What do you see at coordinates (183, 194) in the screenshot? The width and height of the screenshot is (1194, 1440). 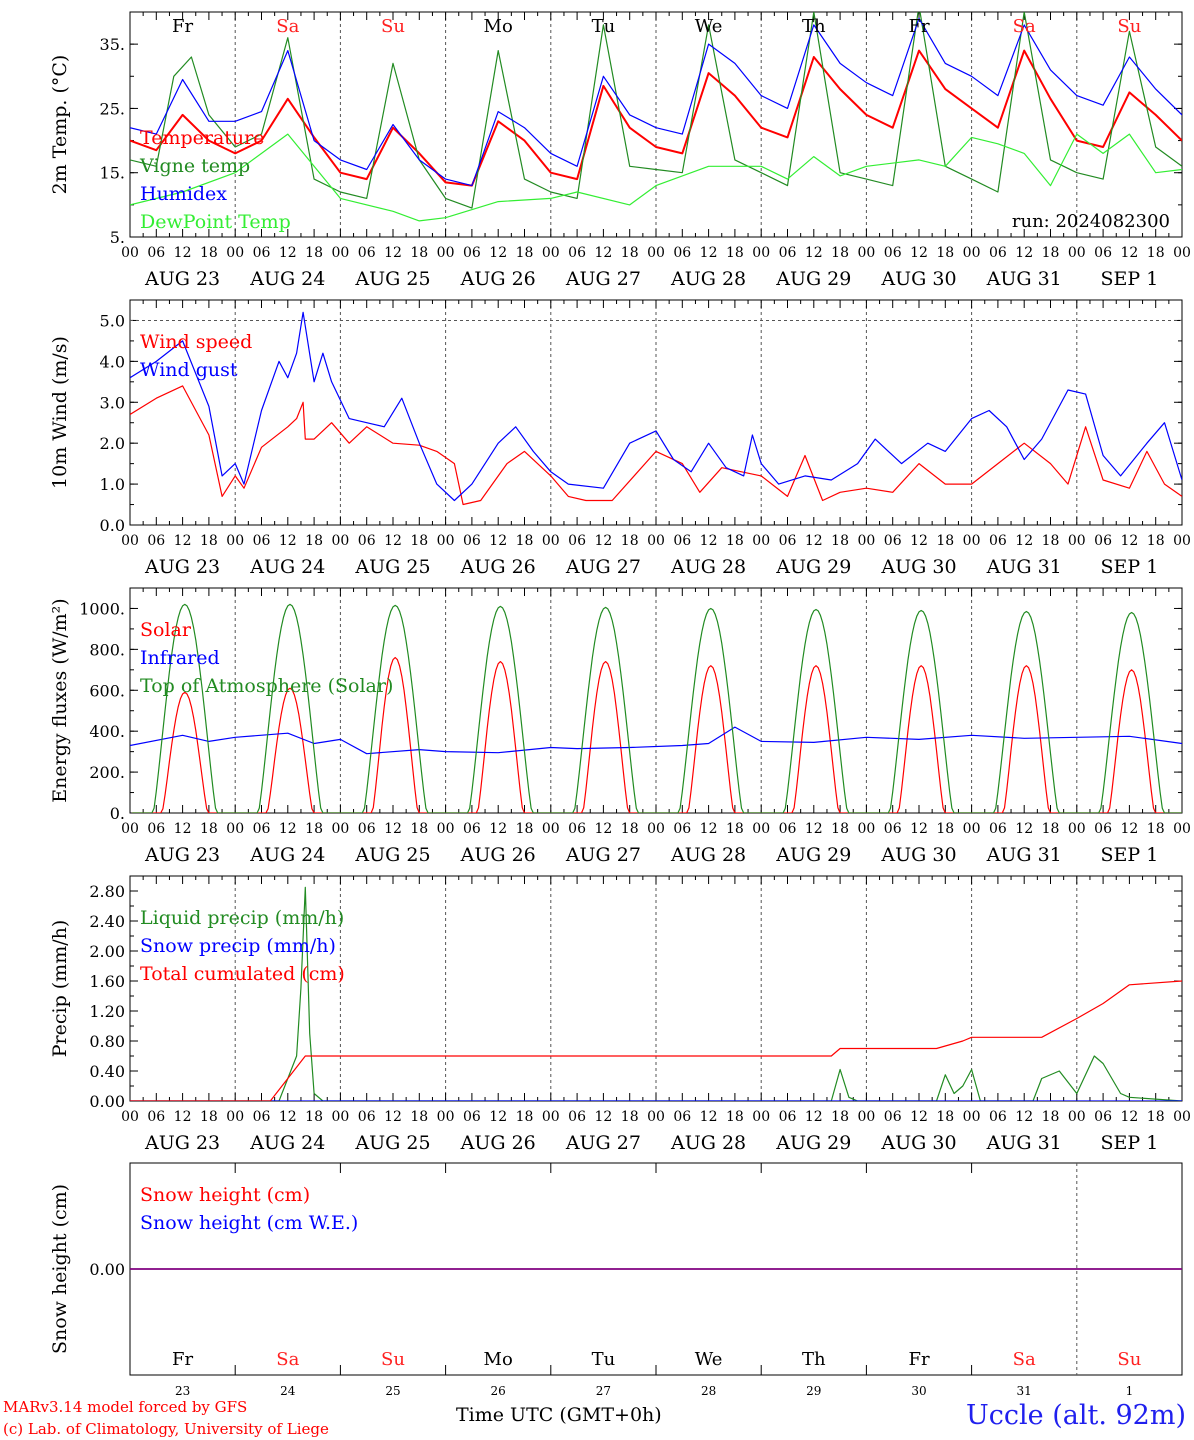 I see `legend-entry: Humidex` at bounding box center [183, 194].